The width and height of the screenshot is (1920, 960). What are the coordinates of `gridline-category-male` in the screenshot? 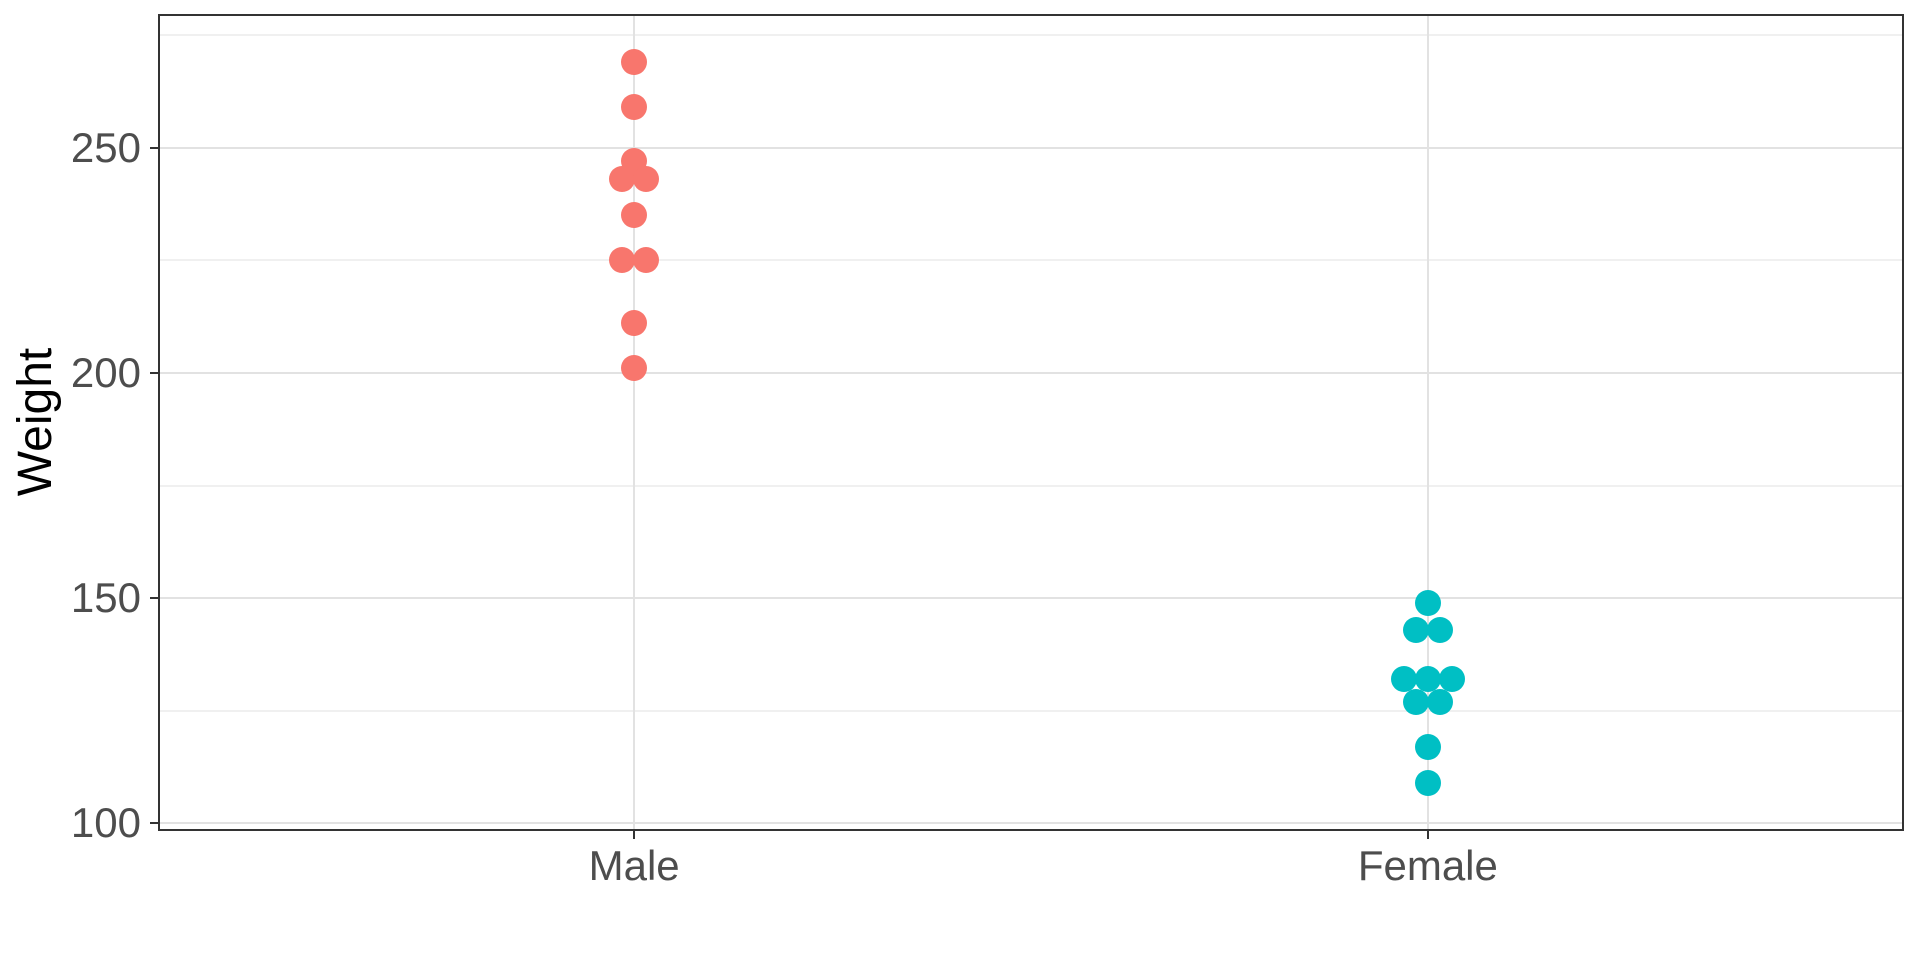 It's located at (634, 422).